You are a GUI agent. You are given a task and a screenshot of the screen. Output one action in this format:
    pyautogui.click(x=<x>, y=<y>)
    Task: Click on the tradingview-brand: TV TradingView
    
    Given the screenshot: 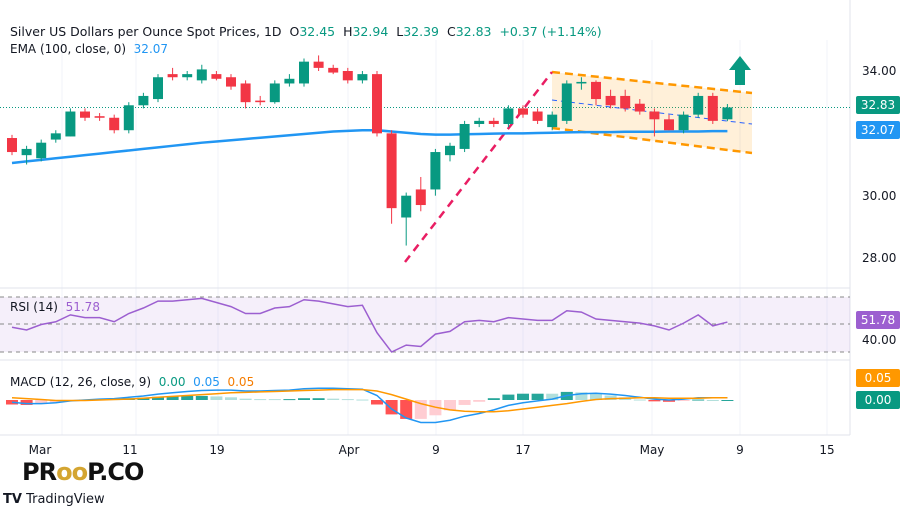 What is the action you would take?
    pyautogui.click(x=54, y=499)
    